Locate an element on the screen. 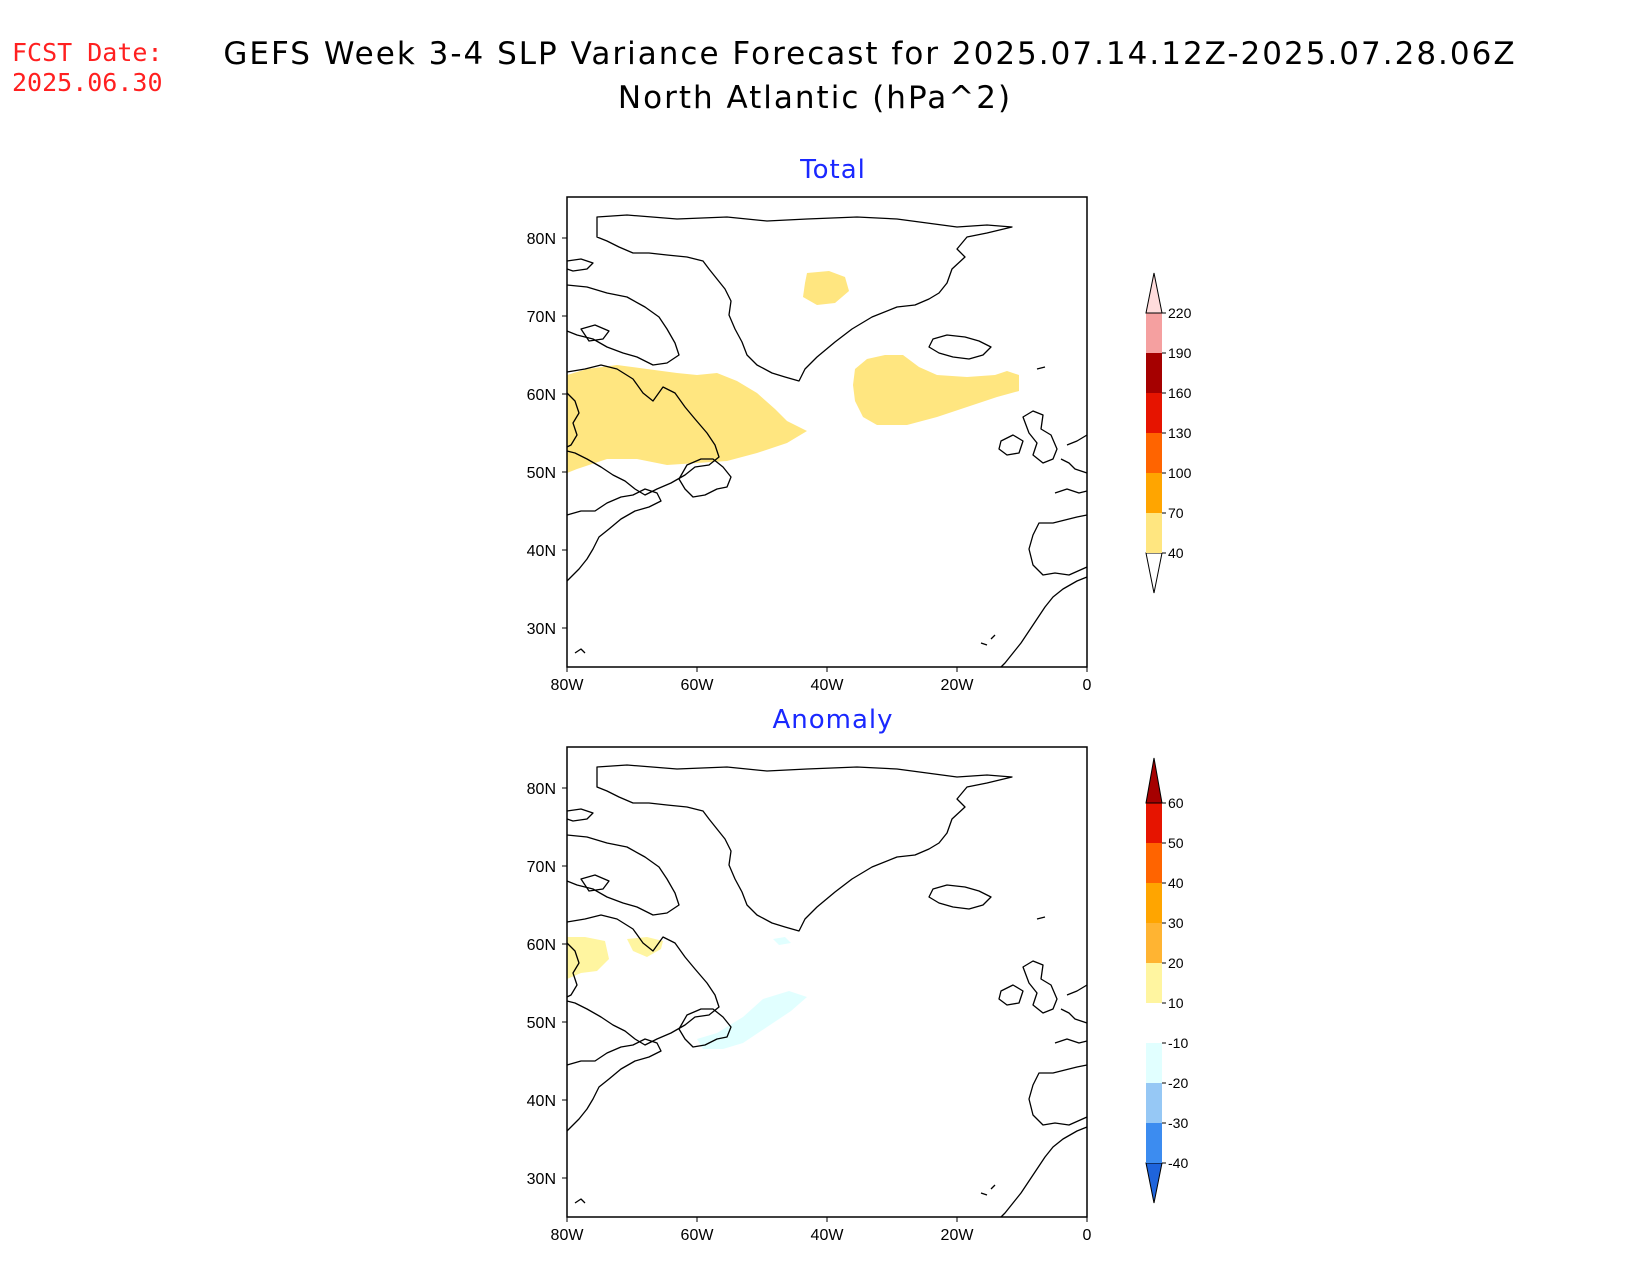  title-line-2: North Atlantic (hPa^2) is located at coordinates (815, 98).